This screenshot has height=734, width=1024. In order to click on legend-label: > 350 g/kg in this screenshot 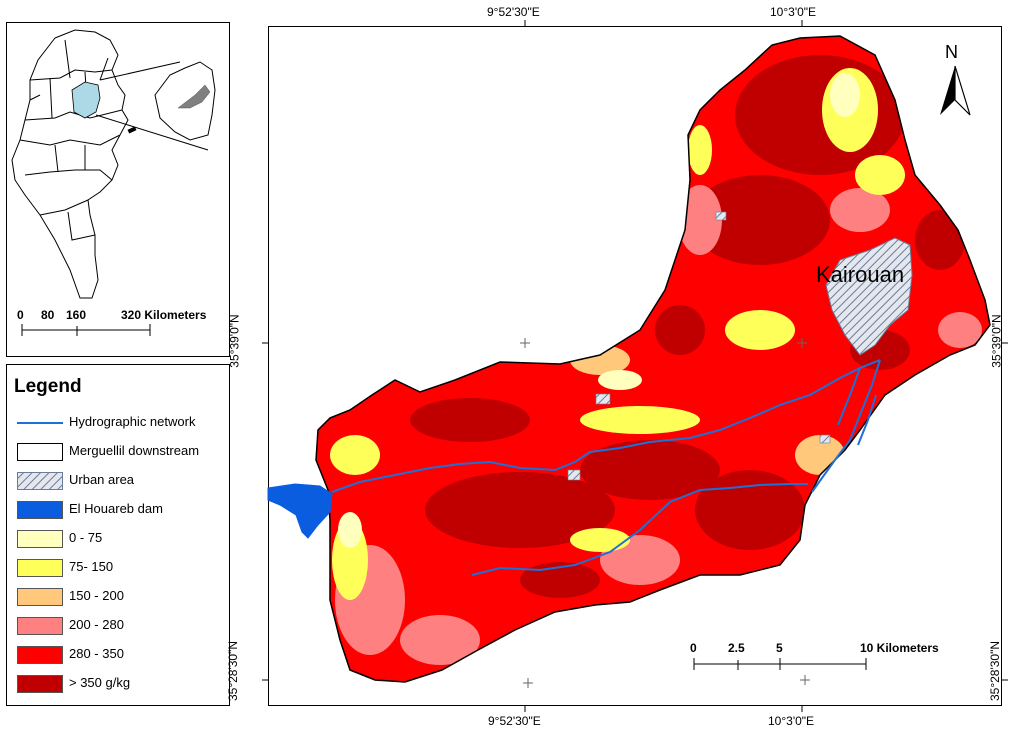, I will do `click(100, 682)`.